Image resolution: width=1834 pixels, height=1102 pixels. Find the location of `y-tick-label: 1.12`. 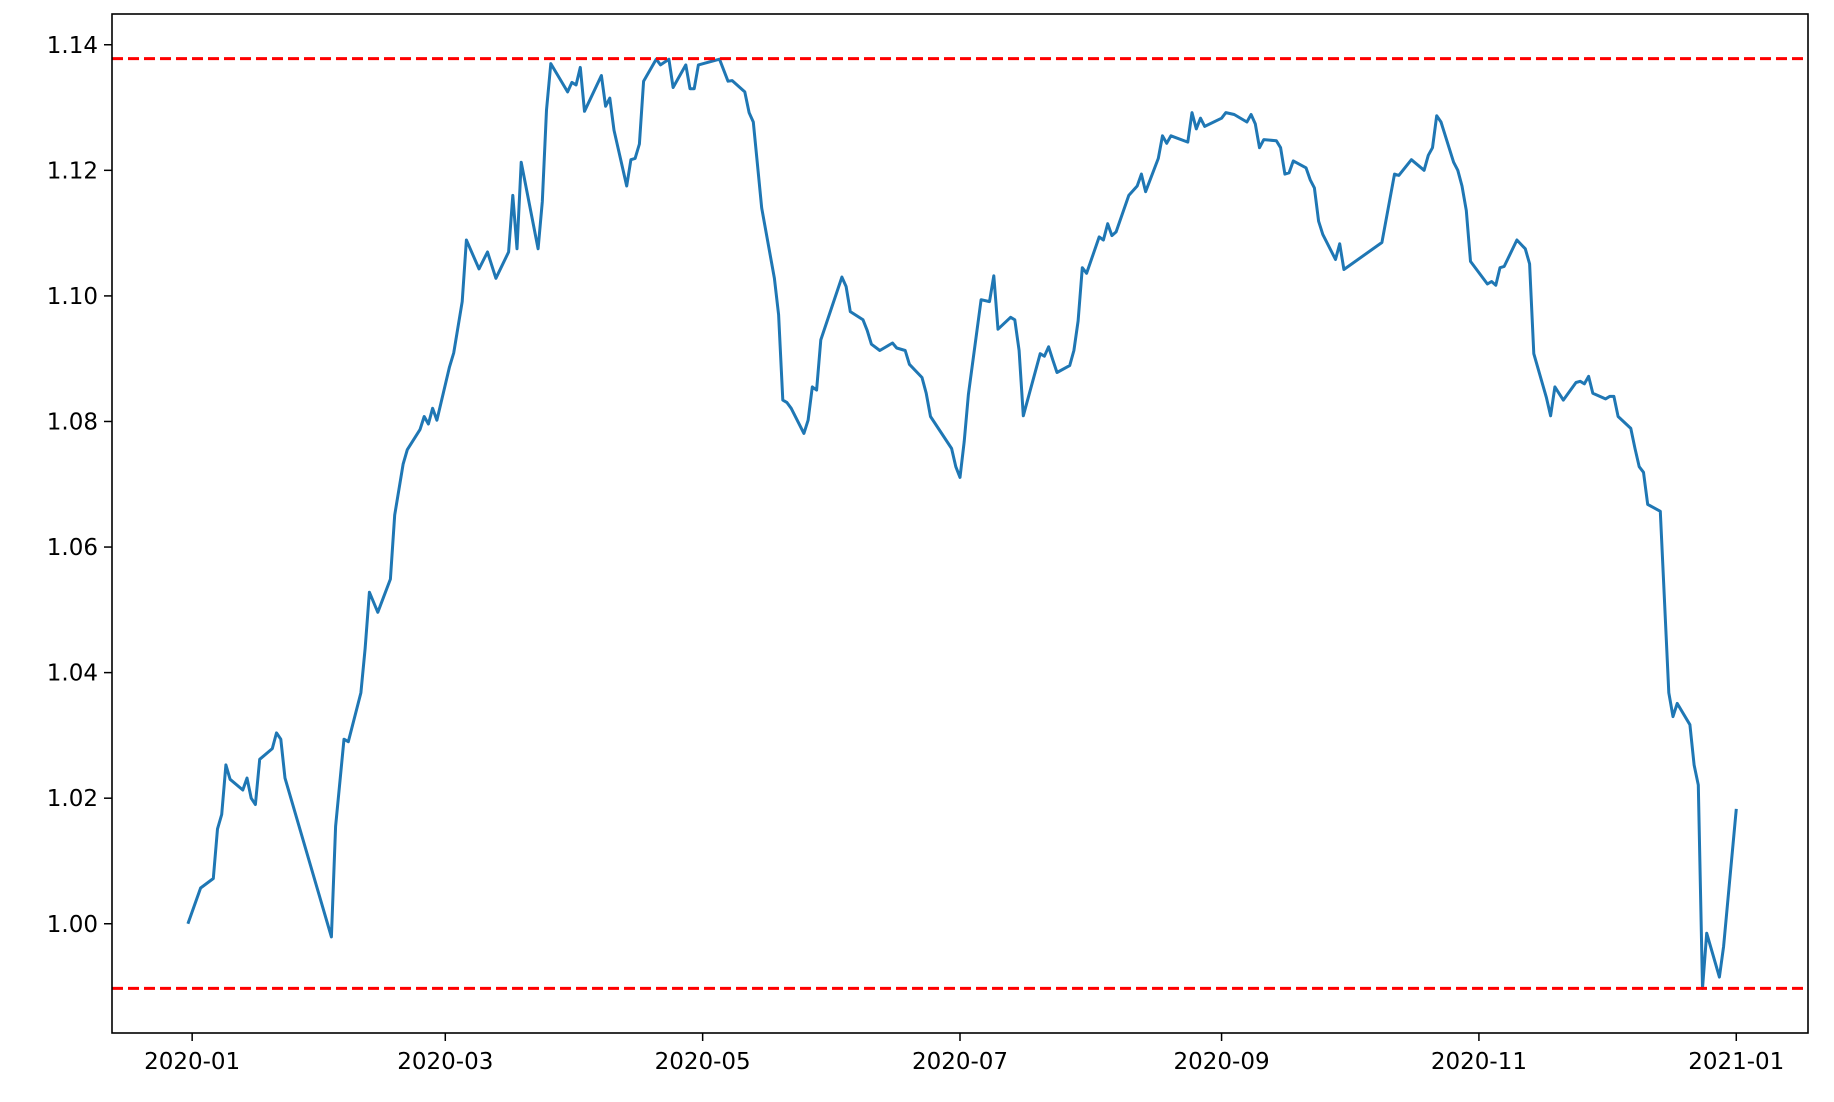

y-tick-label: 1.12 is located at coordinates (72, 171).